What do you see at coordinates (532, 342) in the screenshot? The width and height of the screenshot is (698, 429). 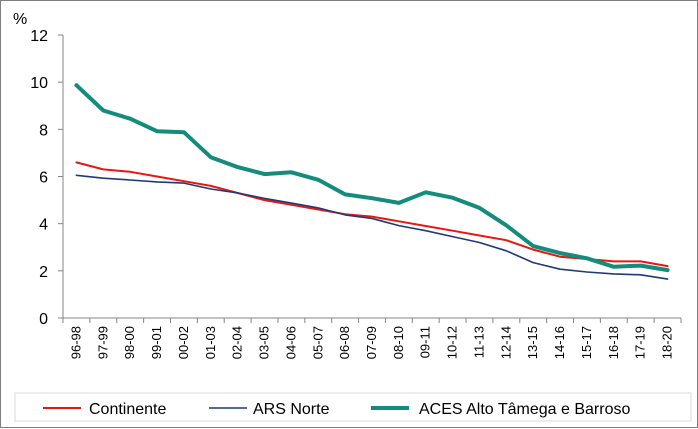 I see `x-tick-label: 13-15` at bounding box center [532, 342].